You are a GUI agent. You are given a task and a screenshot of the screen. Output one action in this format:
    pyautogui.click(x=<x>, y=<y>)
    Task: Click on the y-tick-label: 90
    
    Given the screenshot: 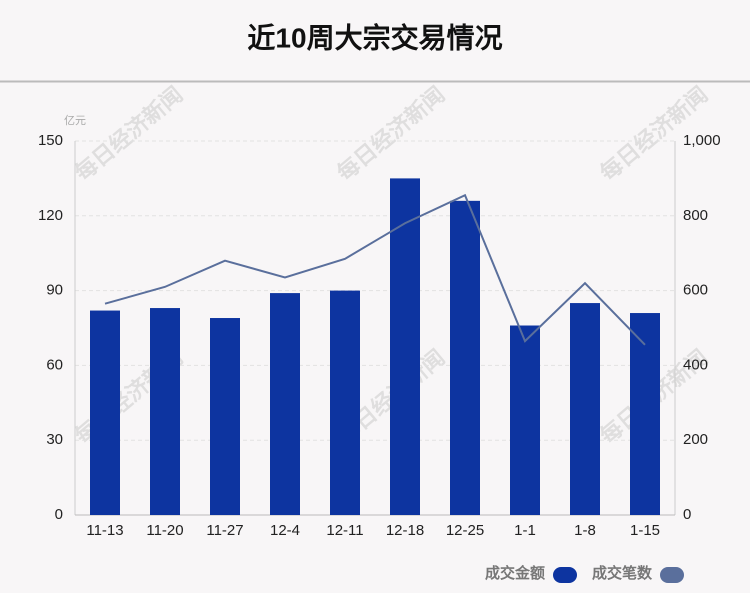 What is the action you would take?
    pyautogui.click(x=54, y=290)
    